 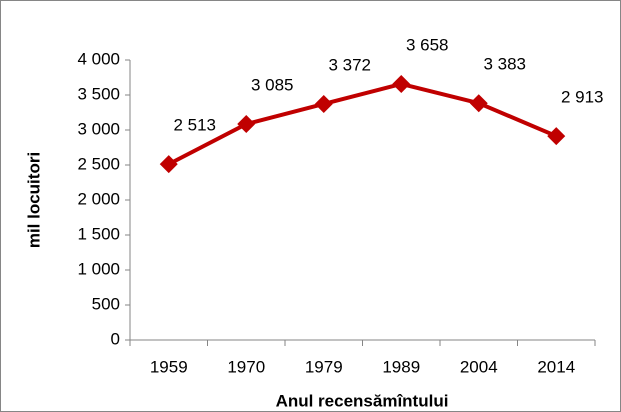 What do you see at coordinates (98, 58) in the screenshot?
I see `y-tick-label: 4 000` at bounding box center [98, 58].